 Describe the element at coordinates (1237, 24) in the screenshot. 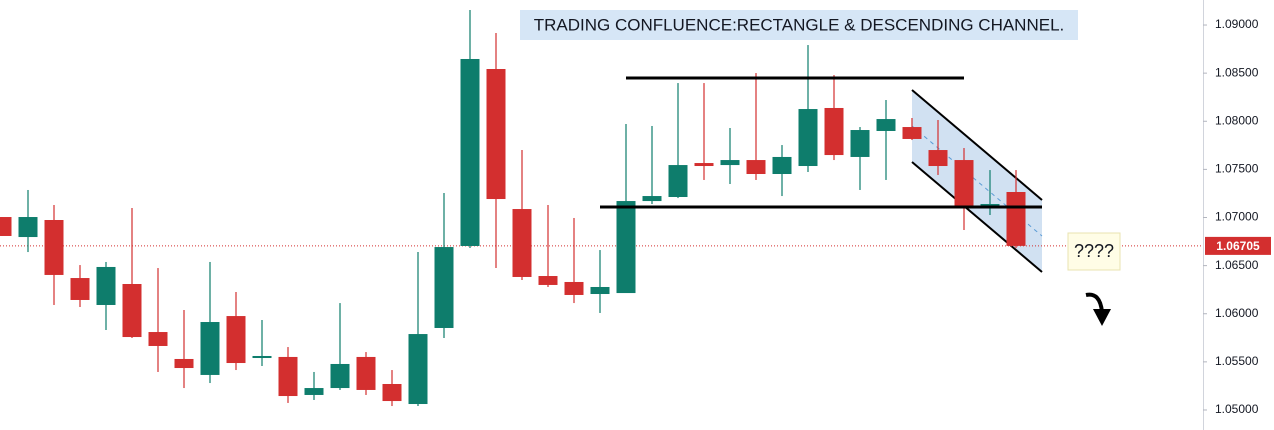

I see `y-tick-label: 1.09000` at that location.